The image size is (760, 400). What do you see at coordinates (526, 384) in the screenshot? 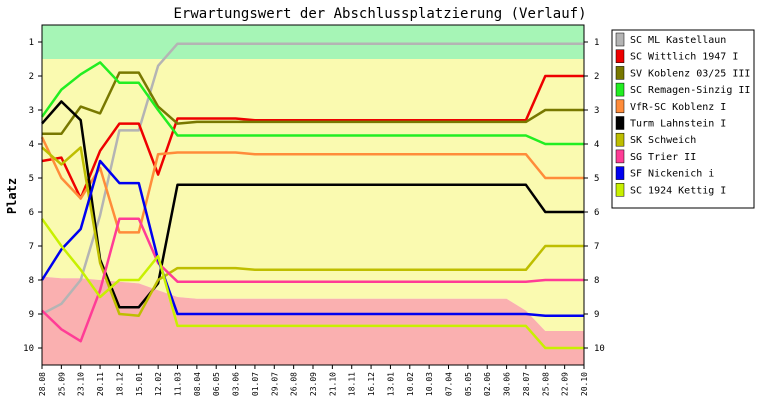
I see `x-tick-label: 28.07` at bounding box center [526, 384].